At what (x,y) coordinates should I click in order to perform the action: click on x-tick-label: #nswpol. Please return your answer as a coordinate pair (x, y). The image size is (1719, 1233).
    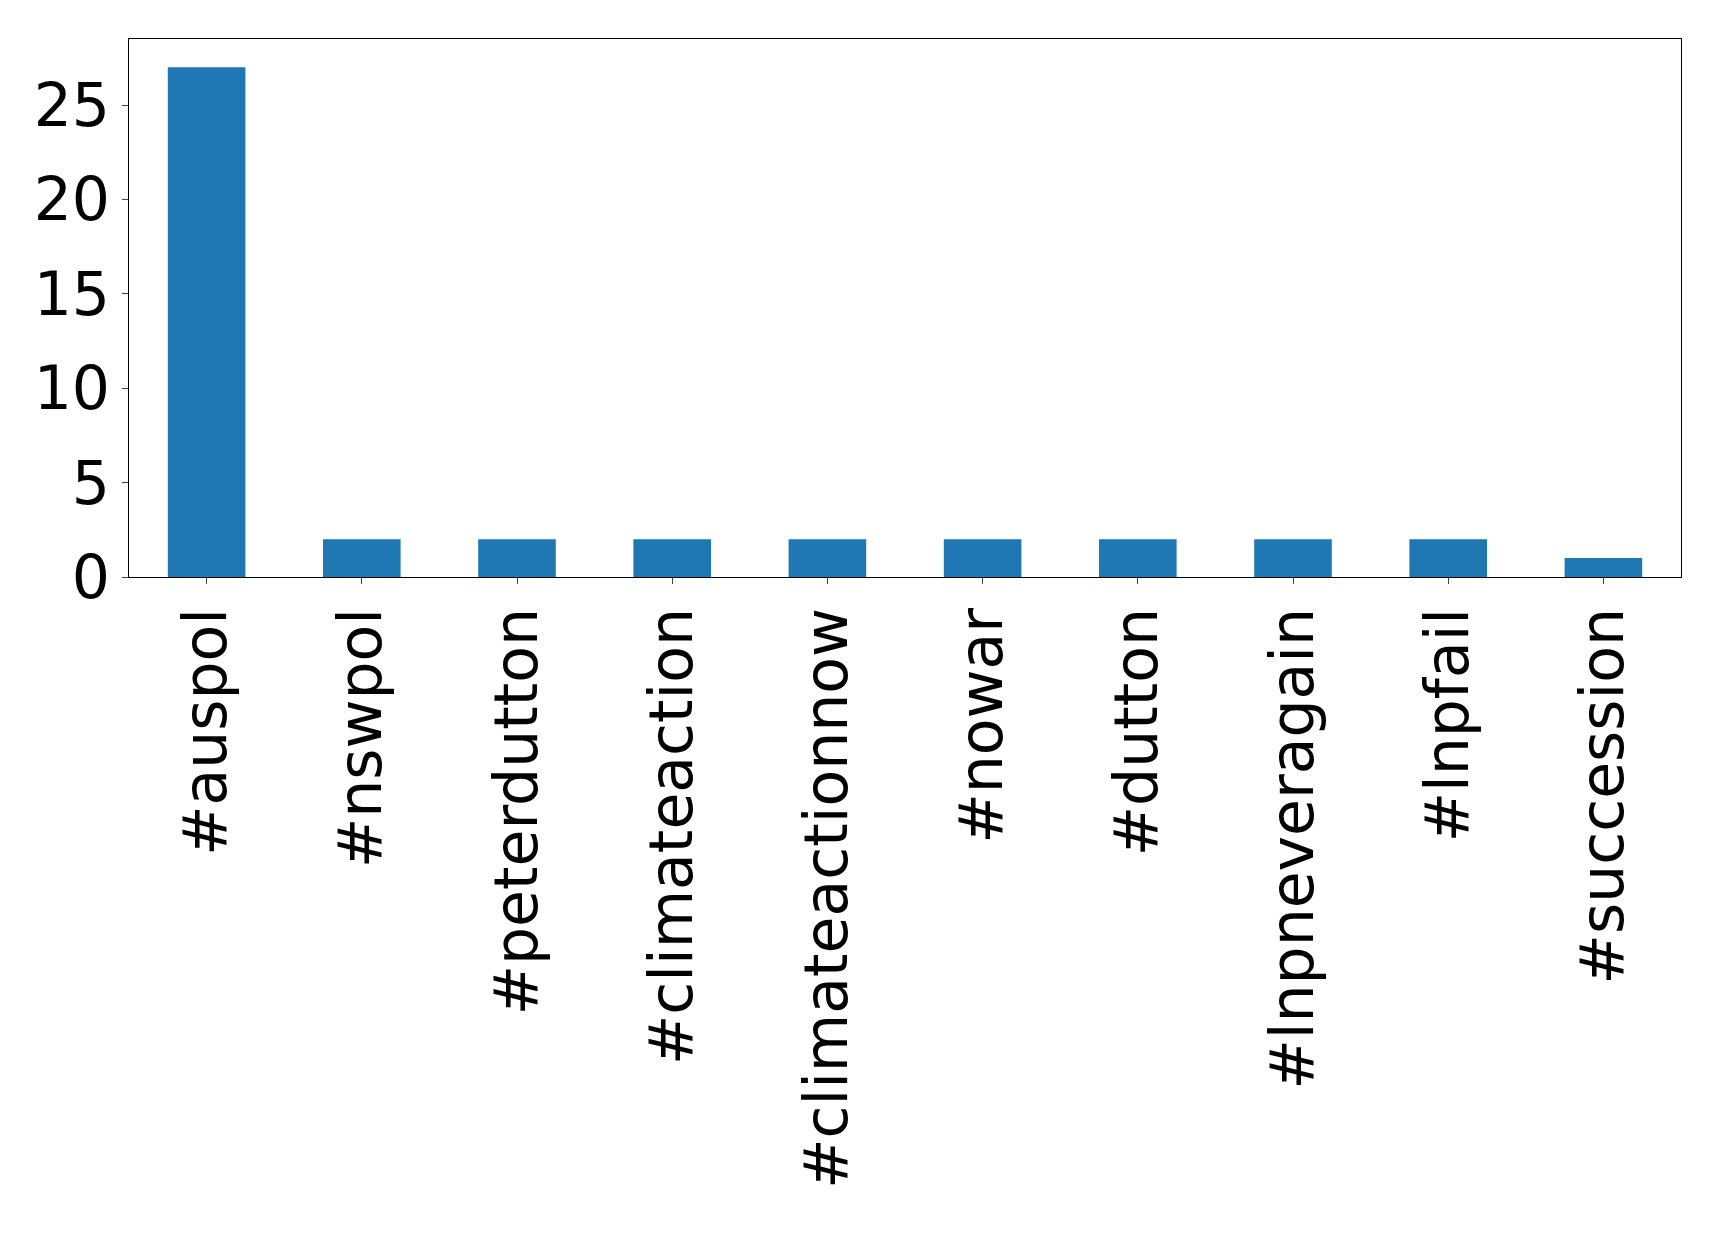
    Looking at the image, I should click on (360, 738).